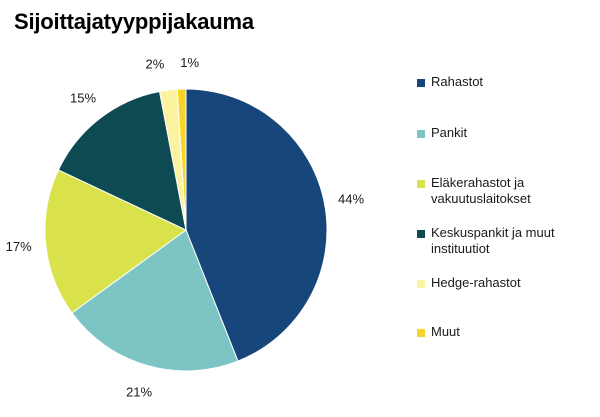  What do you see at coordinates (351, 199) in the screenshot?
I see `pie-label-rahastot: 44%` at bounding box center [351, 199].